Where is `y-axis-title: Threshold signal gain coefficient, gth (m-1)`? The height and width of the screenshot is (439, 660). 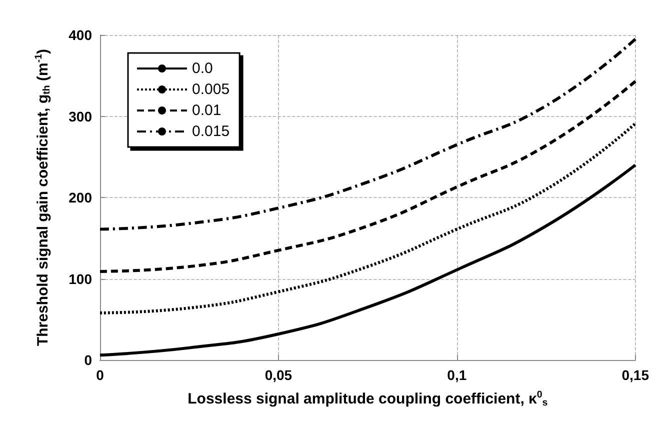
y-axis-title: Threshold signal gain coefficient, gth (m-1) is located at coordinates (43, 197).